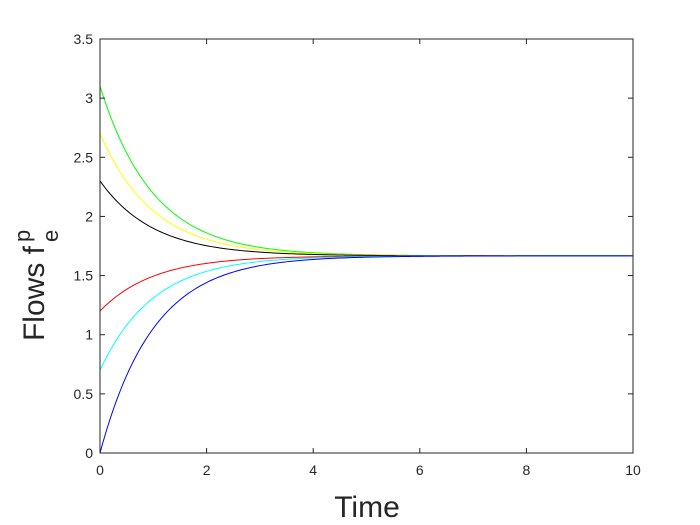  Describe the element at coordinates (50, 236) in the screenshot. I see `y-axis-label-subscript: e` at that location.